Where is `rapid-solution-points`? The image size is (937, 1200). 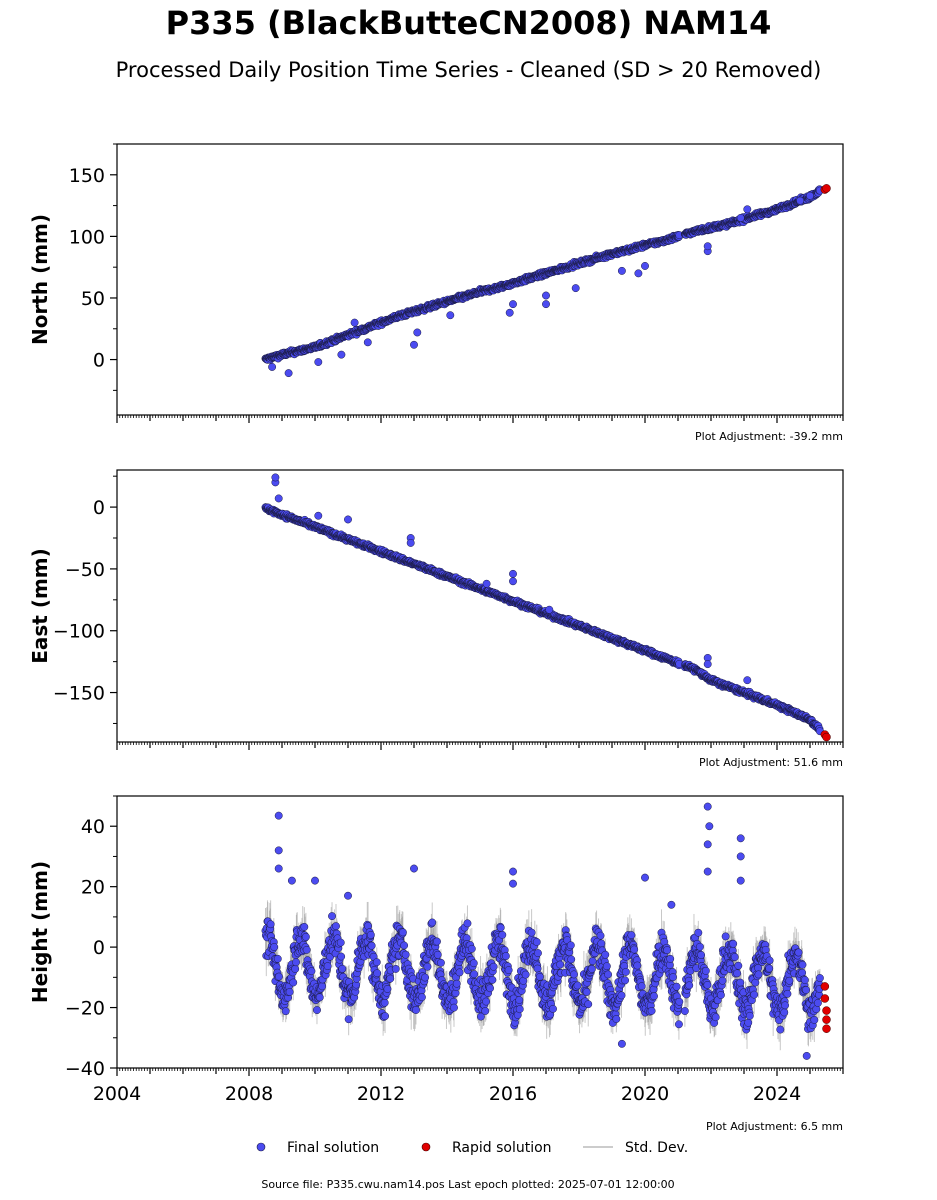
rapid-solution-points is located at coordinates (825, 189).